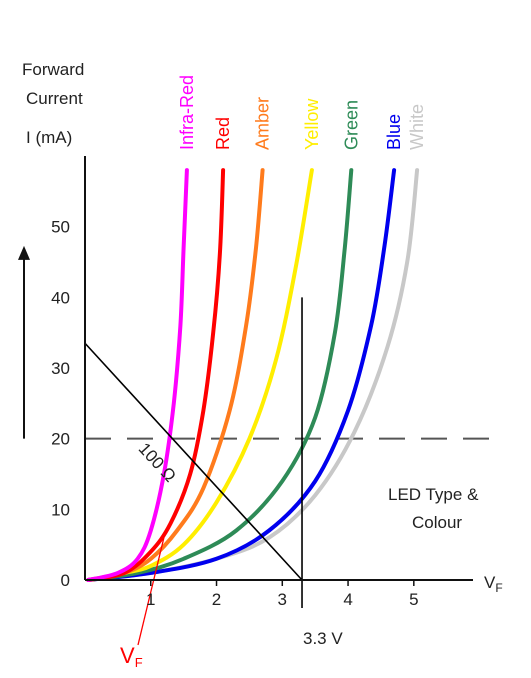 The image size is (531, 678). I want to click on x-axis-title-sub: F, so click(498, 588).